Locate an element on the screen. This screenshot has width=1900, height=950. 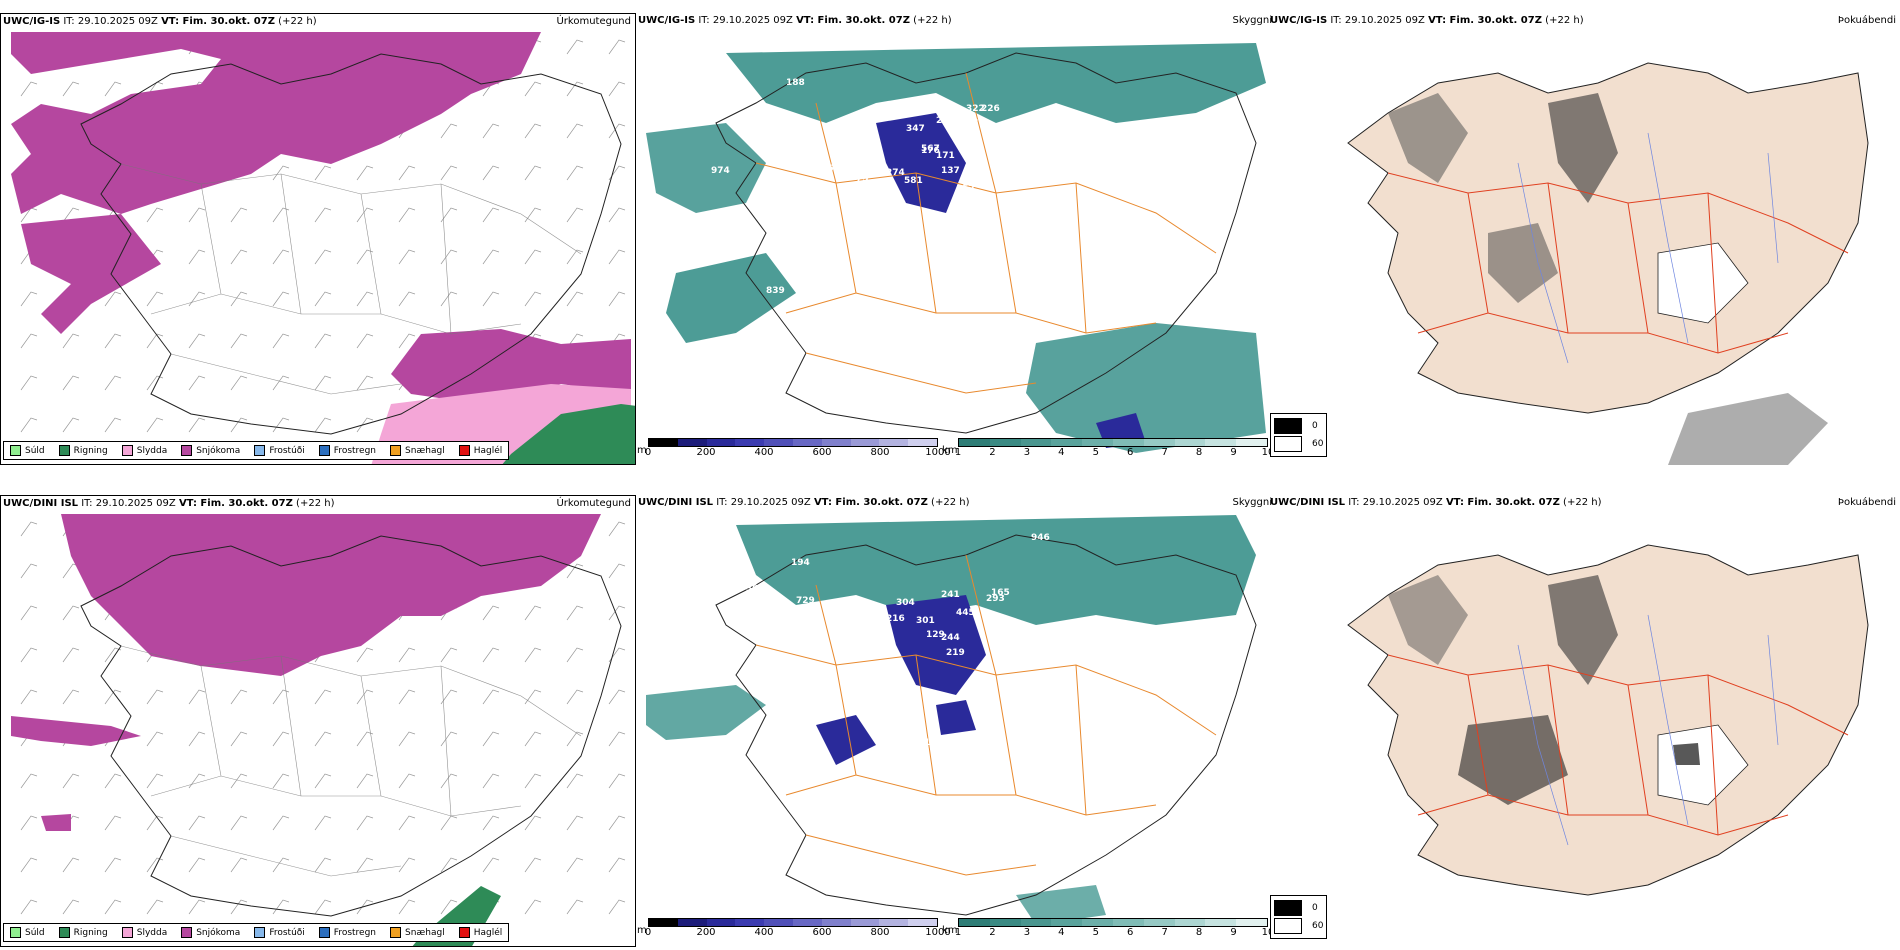
ceiling-colorbar: 0 200 400 600 800 1000 m is located at coordinates (794, 928).